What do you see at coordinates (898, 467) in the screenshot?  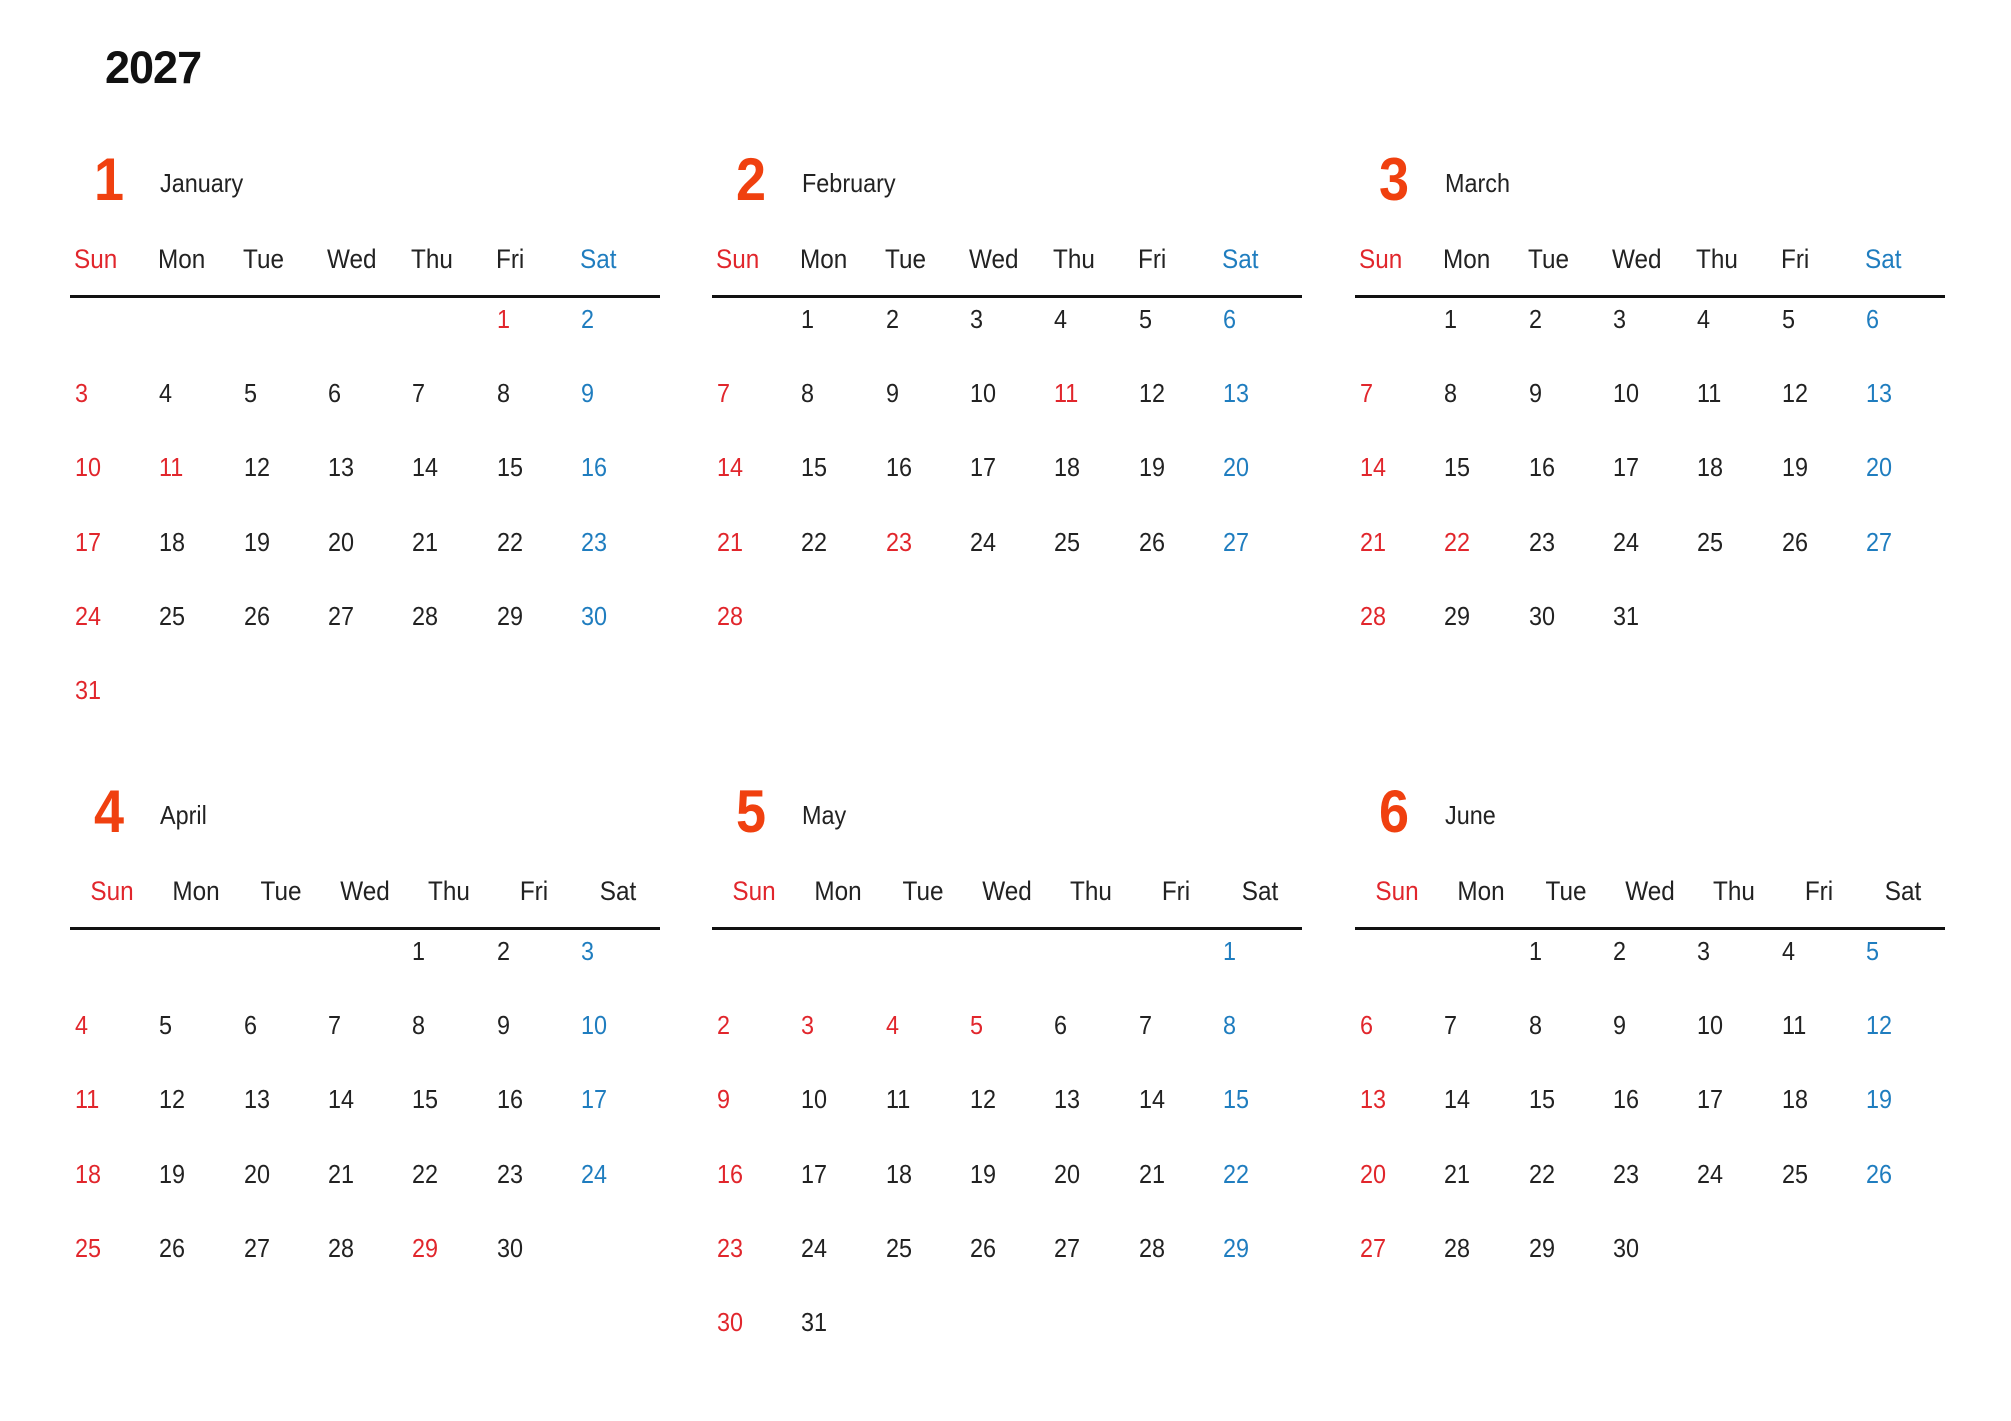 I see `day-cell: 16` at bounding box center [898, 467].